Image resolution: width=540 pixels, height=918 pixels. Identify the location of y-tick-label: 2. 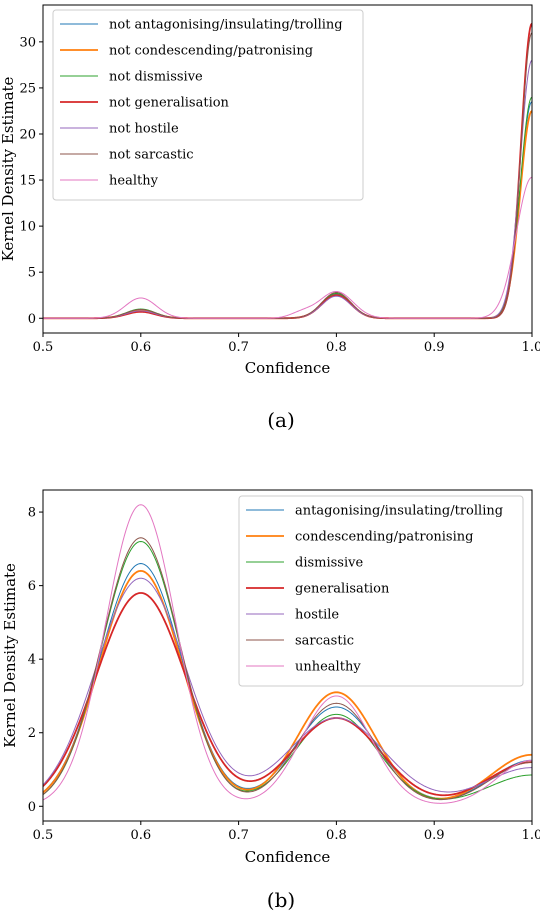
(32, 733).